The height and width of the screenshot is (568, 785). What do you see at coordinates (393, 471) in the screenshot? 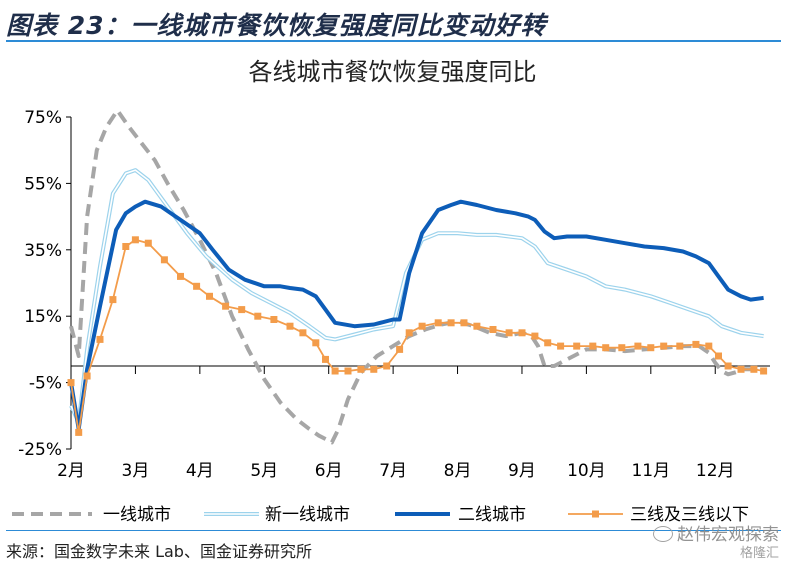
I see `x-tick-label: 7月` at bounding box center [393, 471].